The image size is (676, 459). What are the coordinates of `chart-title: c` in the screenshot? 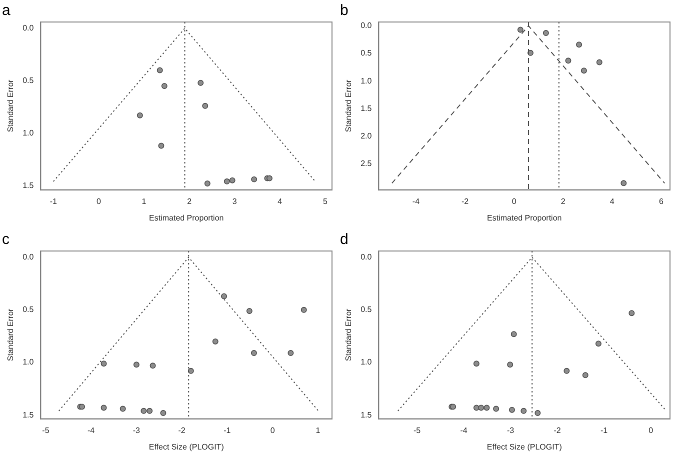 It's located at (6, 239).